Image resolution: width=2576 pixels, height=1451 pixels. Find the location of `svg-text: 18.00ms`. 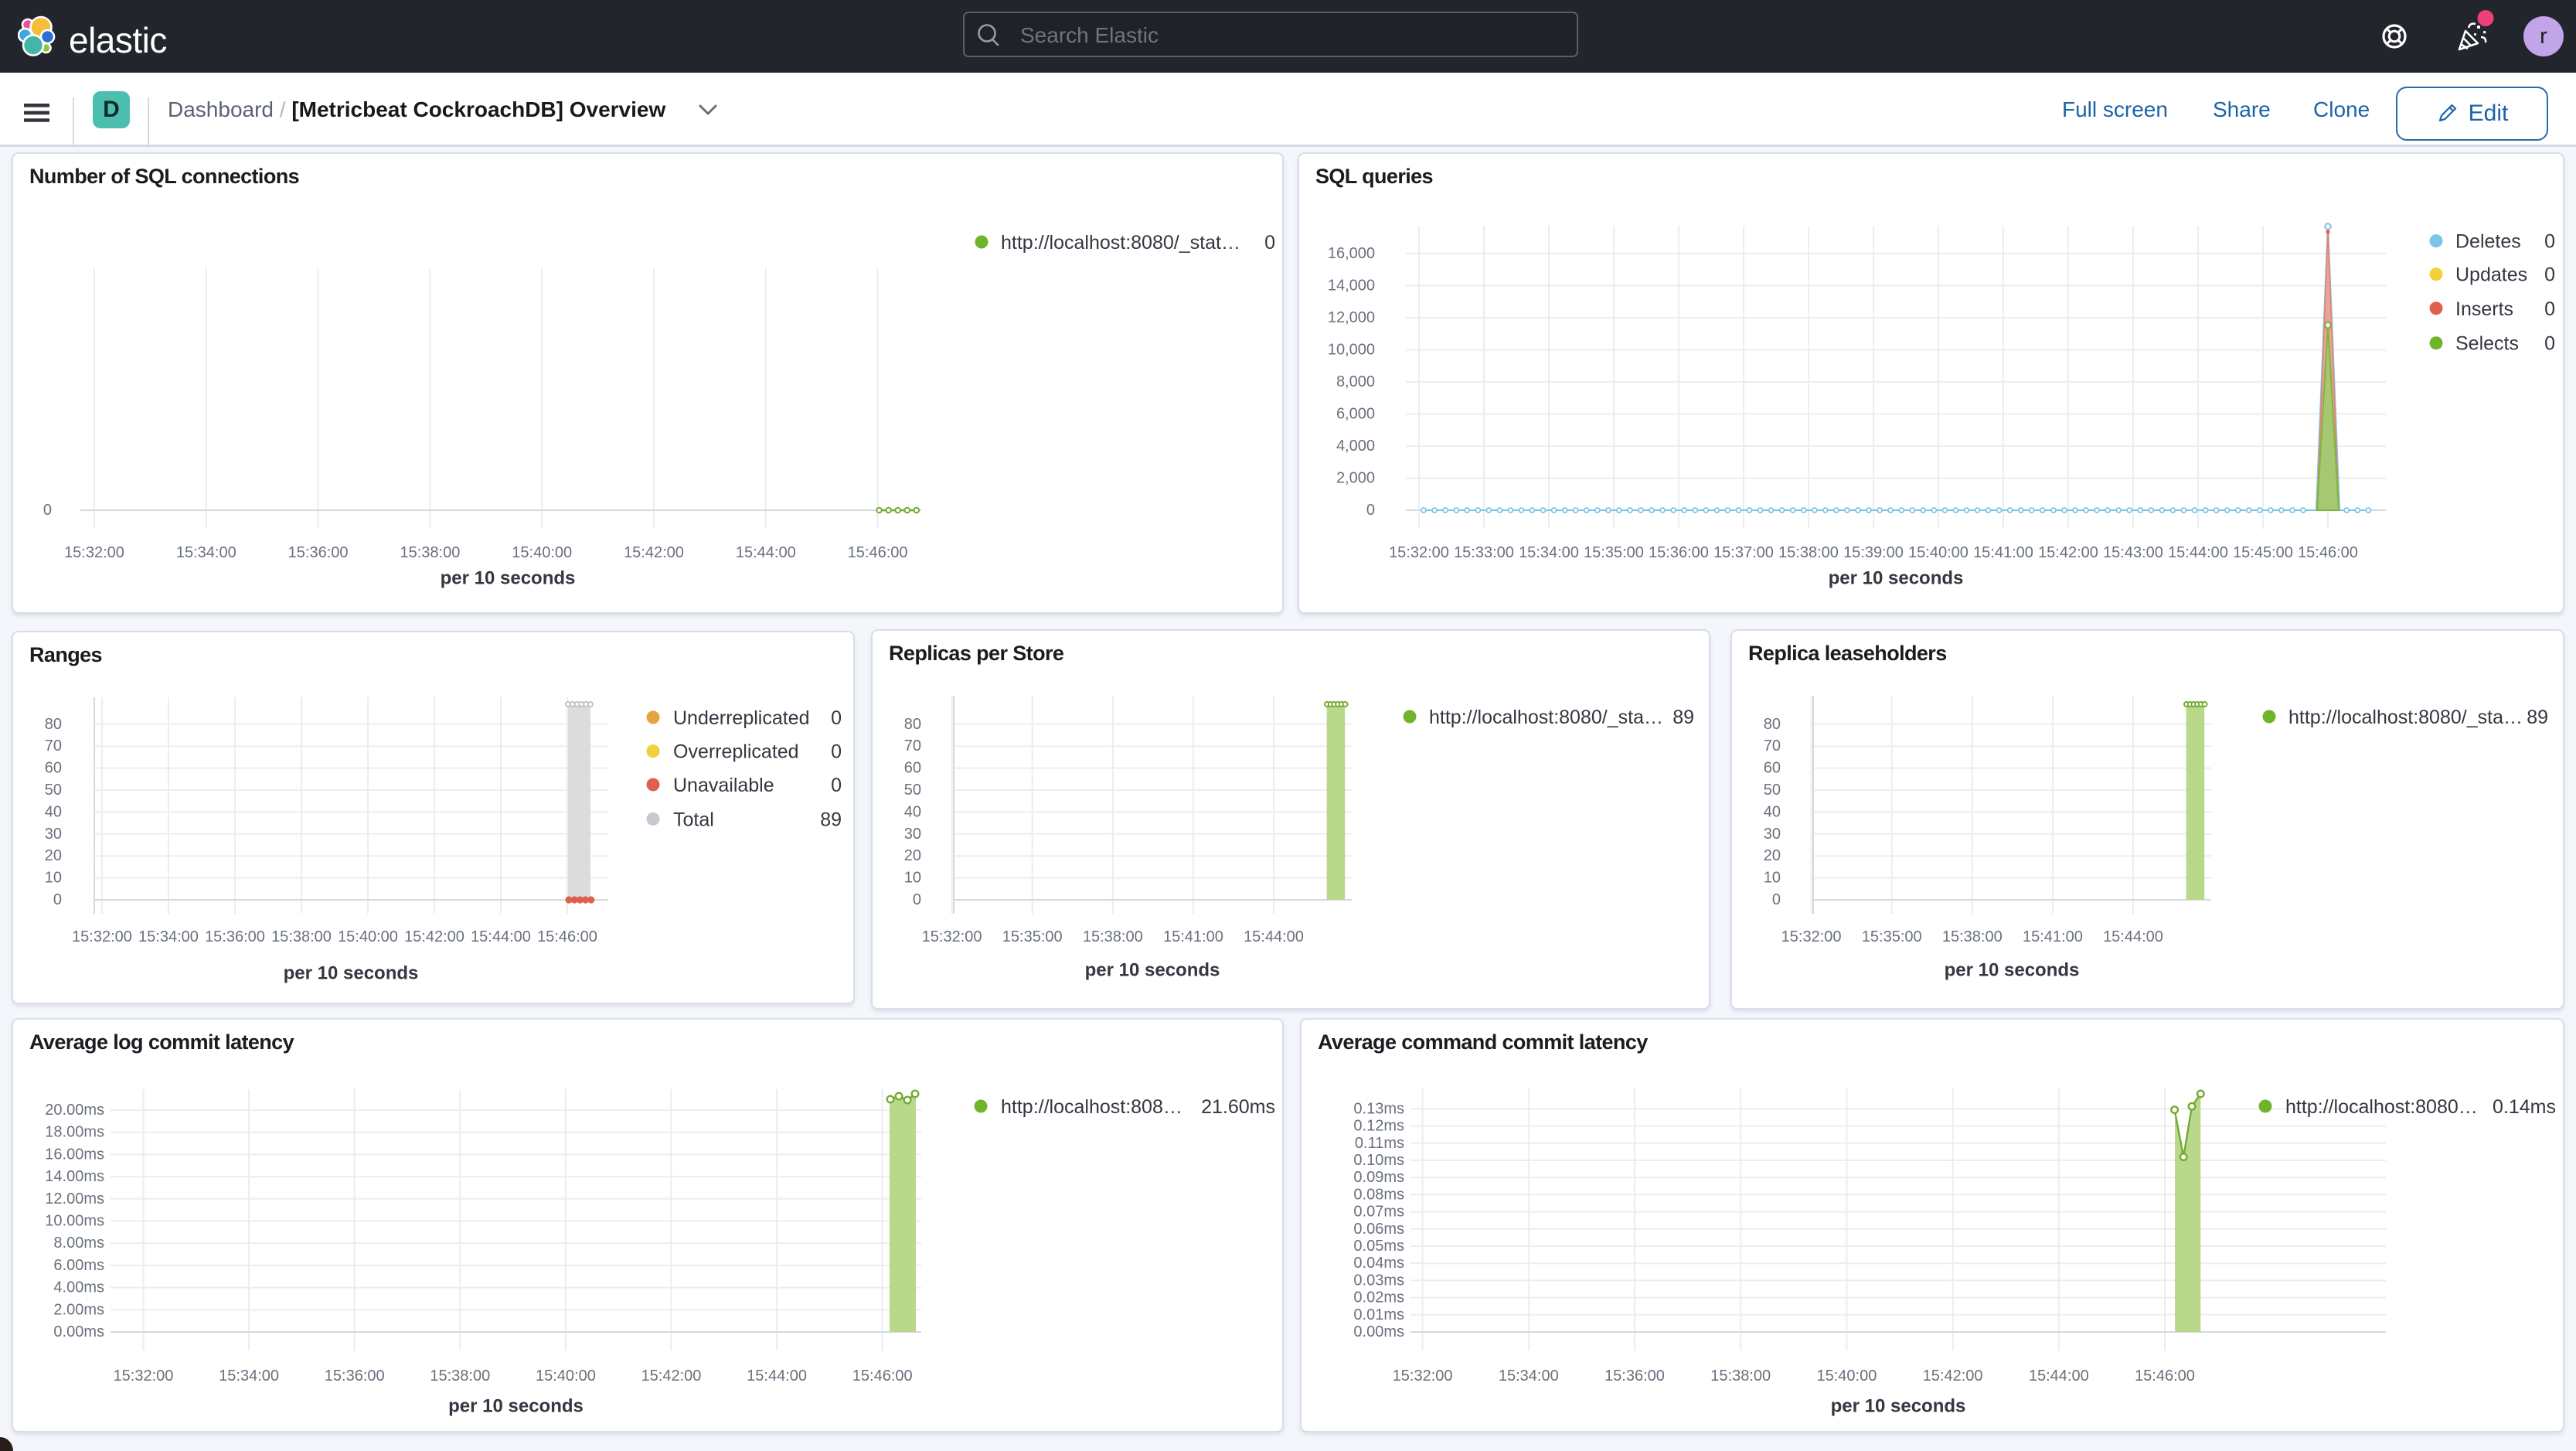

svg-text: 18.00ms is located at coordinates (74, 1132).